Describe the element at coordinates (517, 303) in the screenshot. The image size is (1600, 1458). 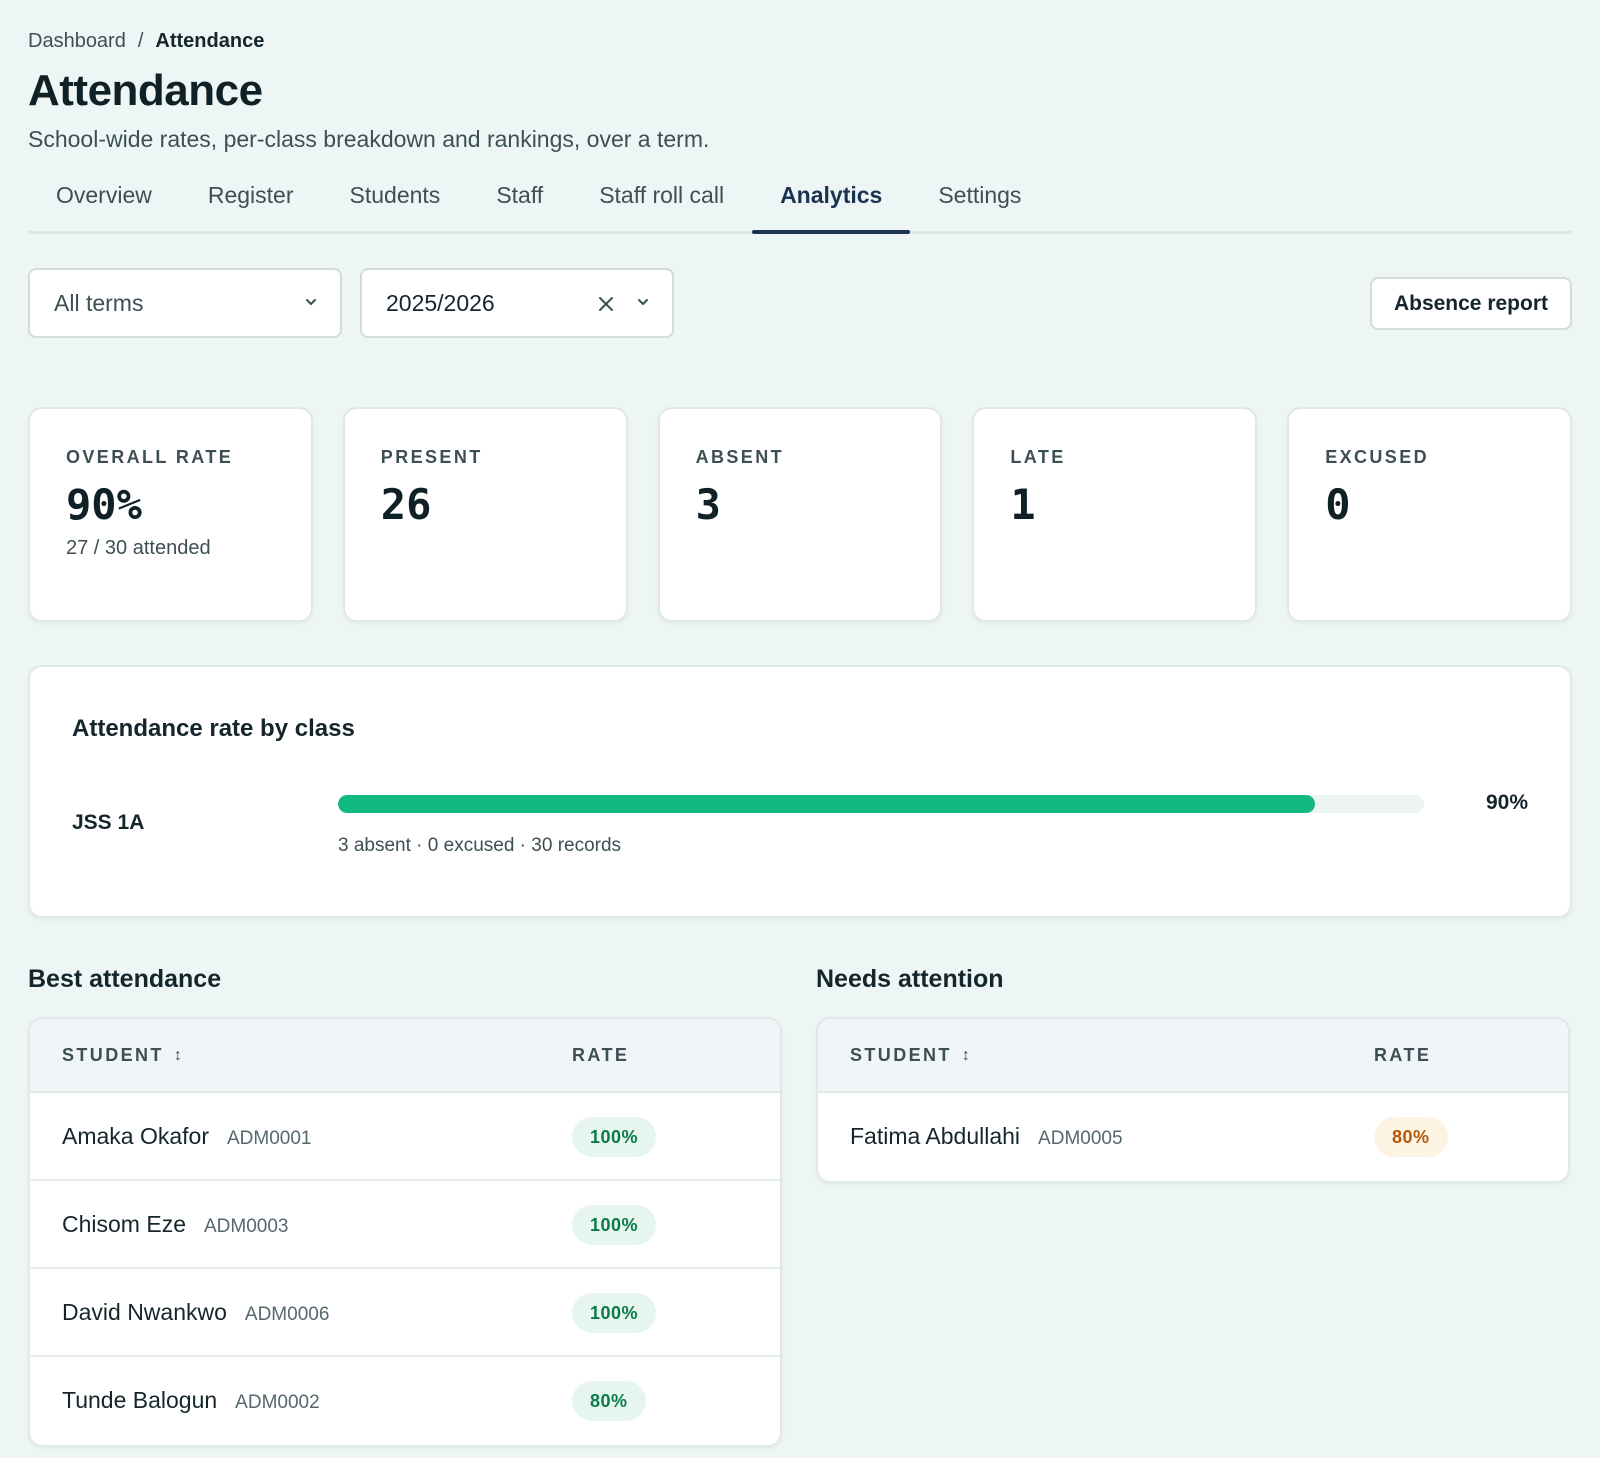
I see `session-select: 2025/2026` at that location.